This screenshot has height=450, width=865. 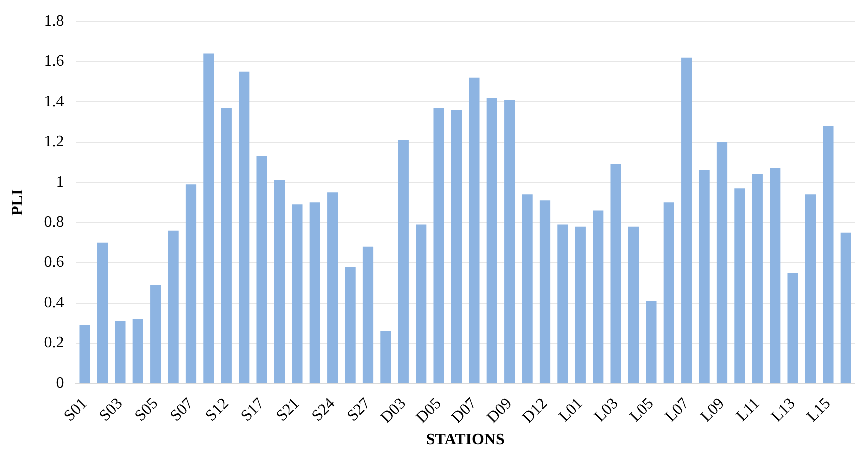 What do you see at coordinates (289, 410) in the screenshot?
I see `x-tick-label: S21` at bounding box center [289, 410].